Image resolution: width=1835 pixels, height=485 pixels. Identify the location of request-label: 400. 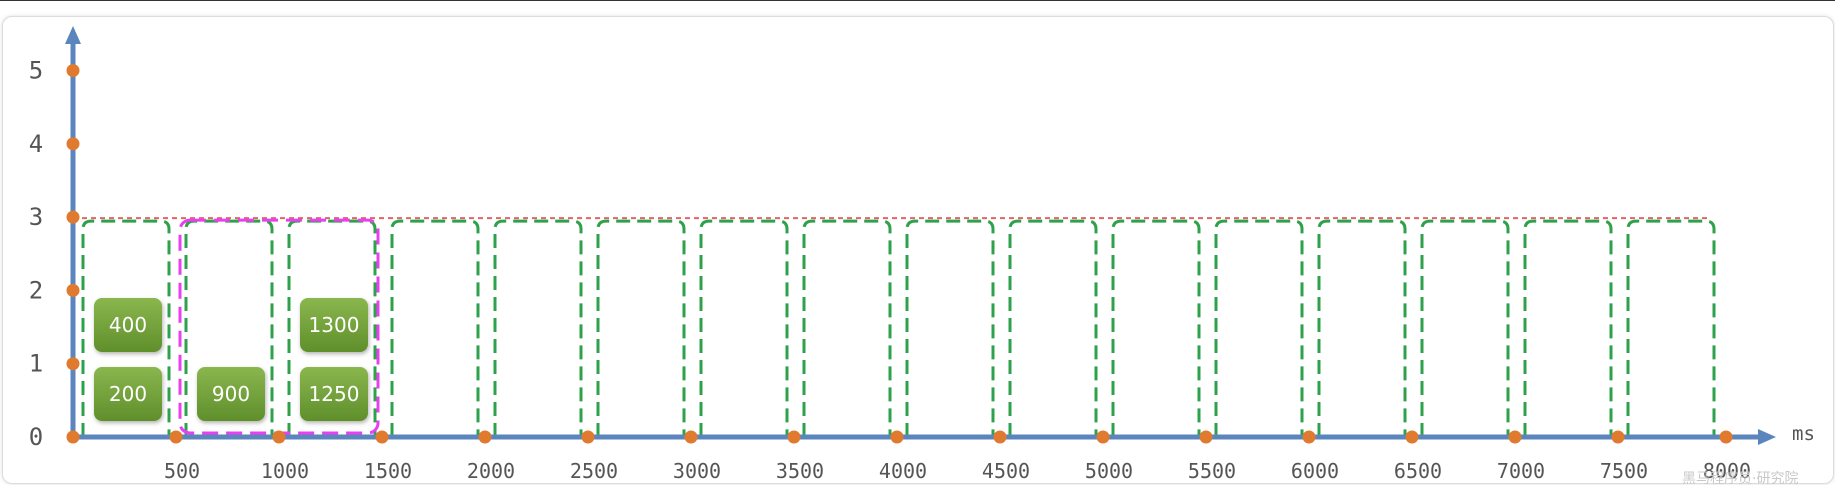
(128, 325).